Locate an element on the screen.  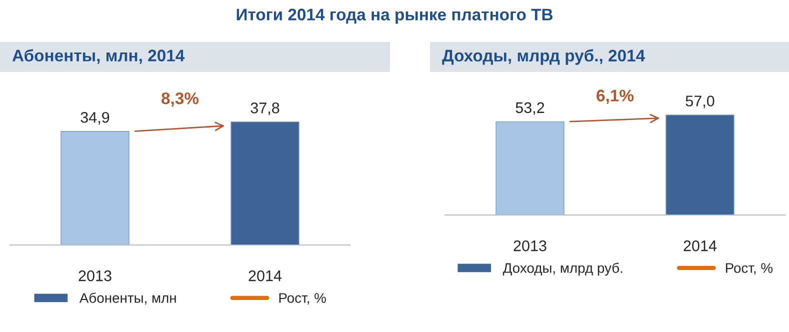
chart-subtitle: Абоненты, млн, 2014 is located at coordinates (98, 56).